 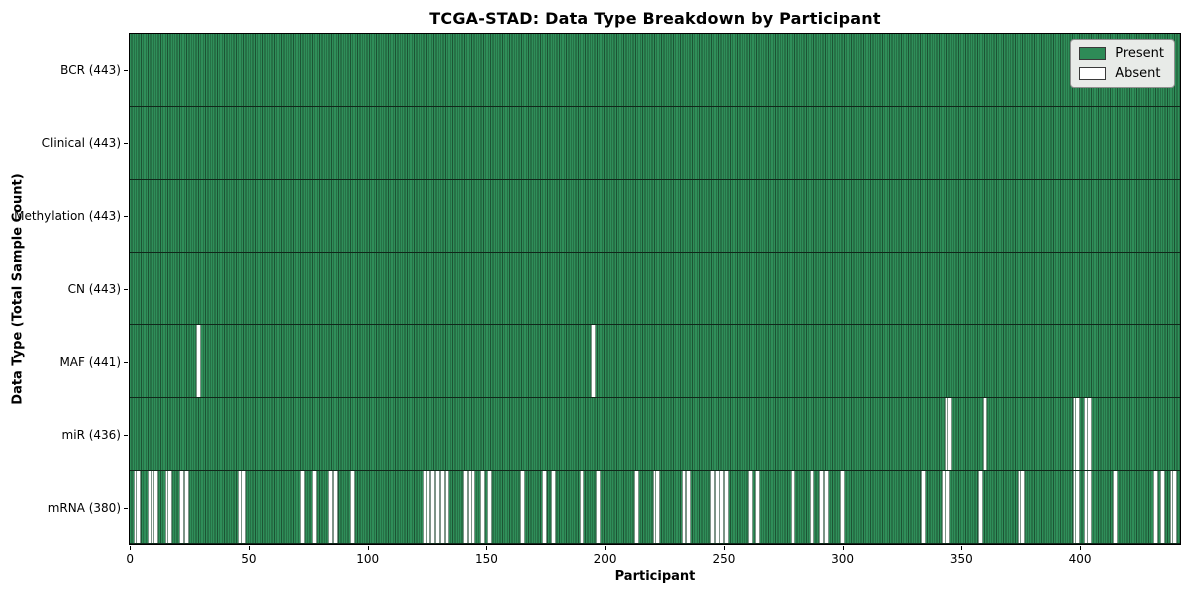 What do you see at coordinates (655, 435) in the screenshot?
I see `heatmap-row-mir` at bounding box center [655, 435].